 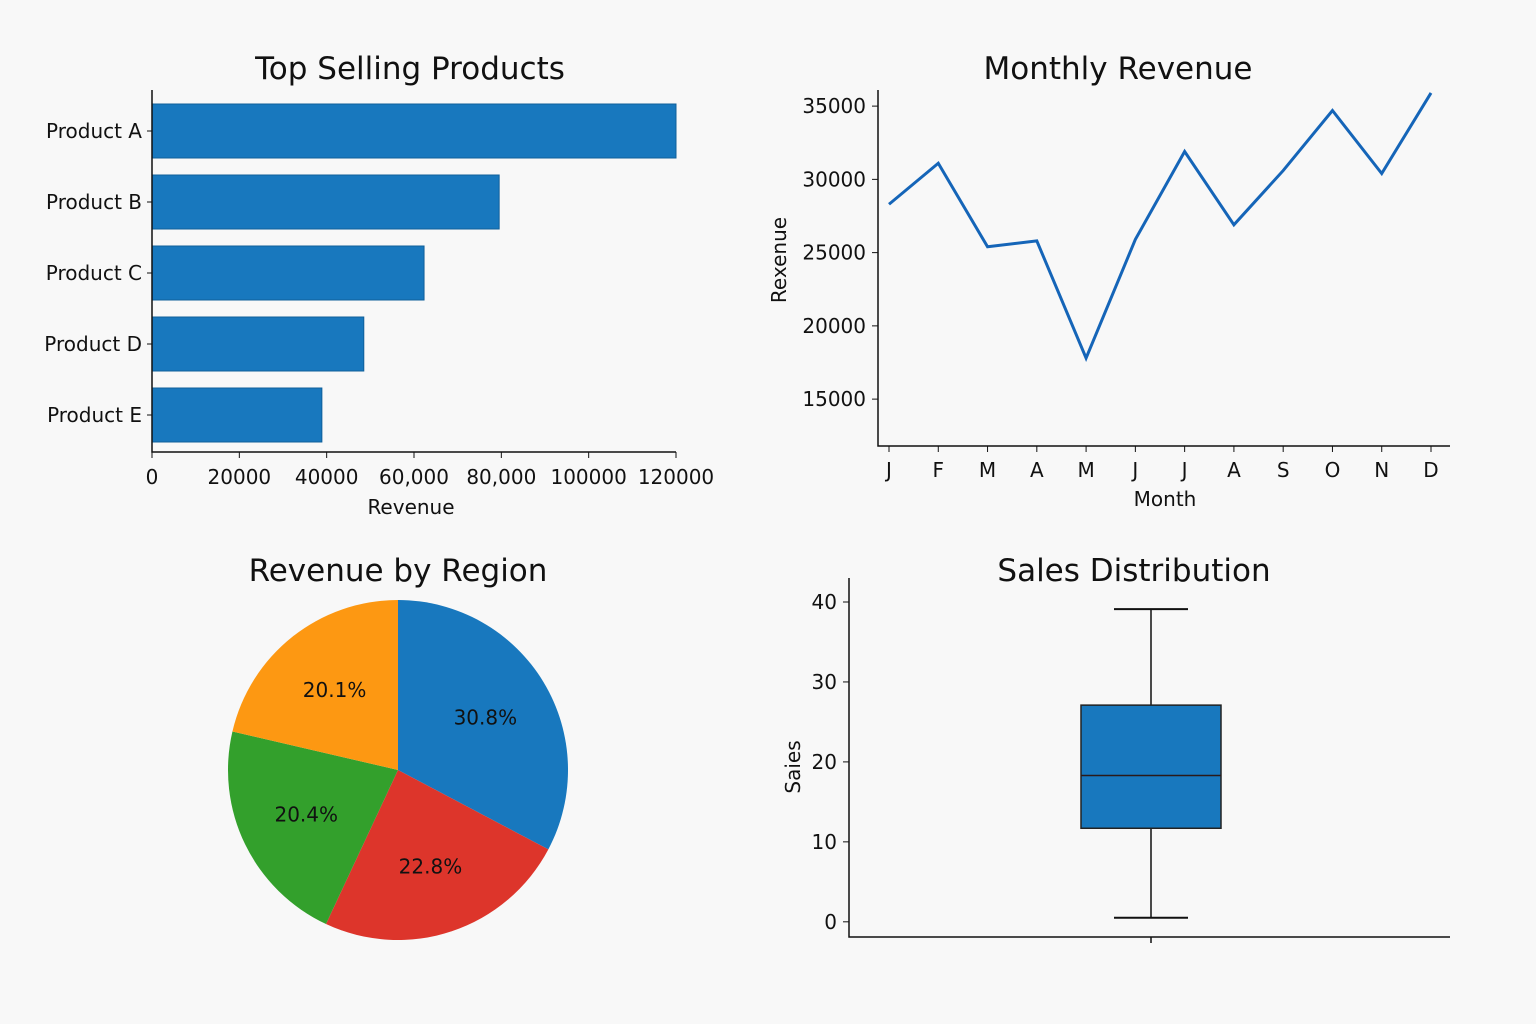 I want to click on box-plot-title: Sales Distribution, so click(x=1133, y=571).